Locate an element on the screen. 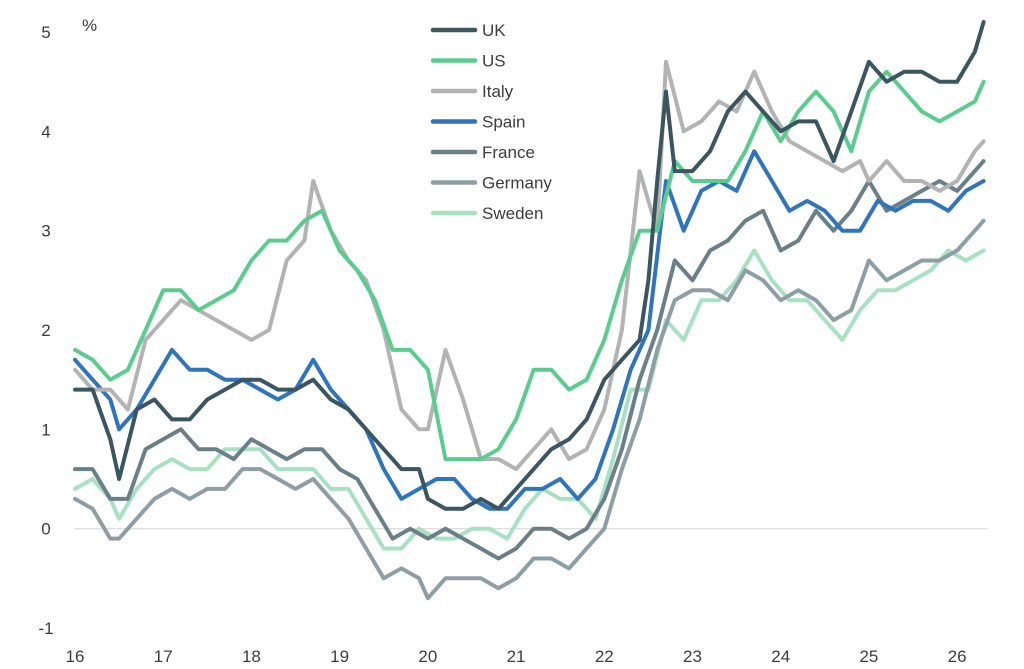  x-tick-label: 17 is located at coordinates (163, 656).